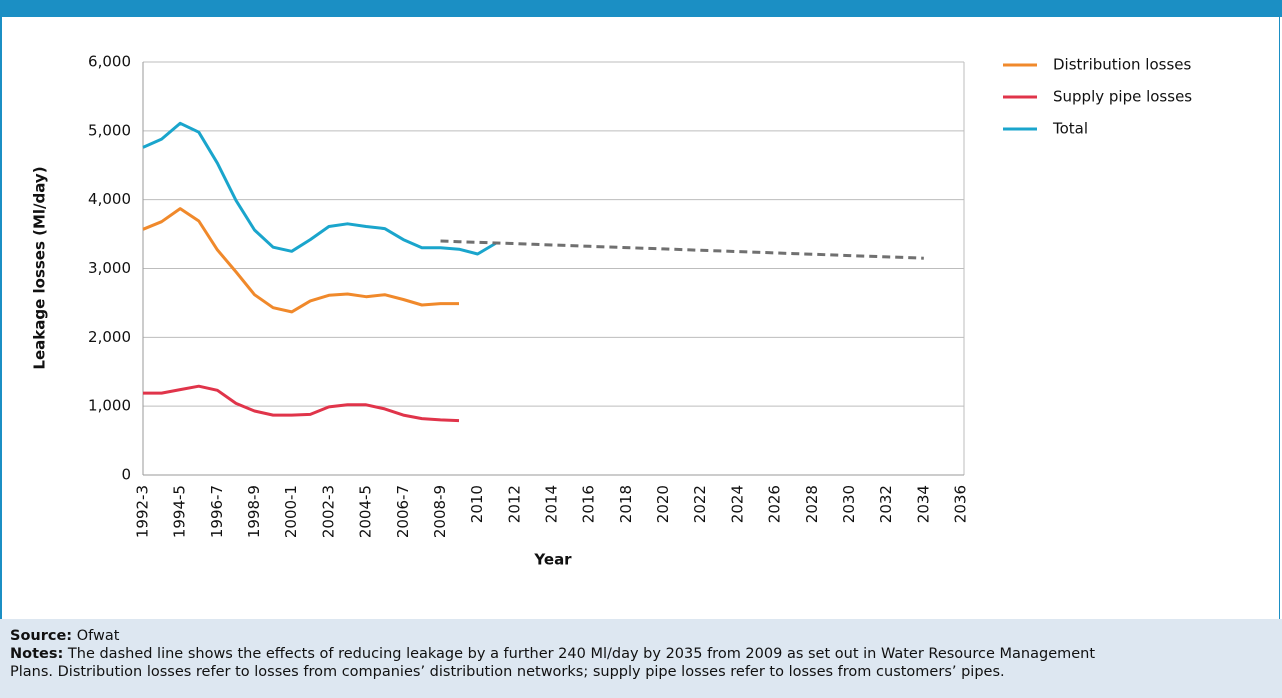 This screenshot has height=698, width=1282. What do you see at coordinates (109, 199) in the screenshot?
I see `y-tick-label: 4,000` at bounding box center [109, 199].